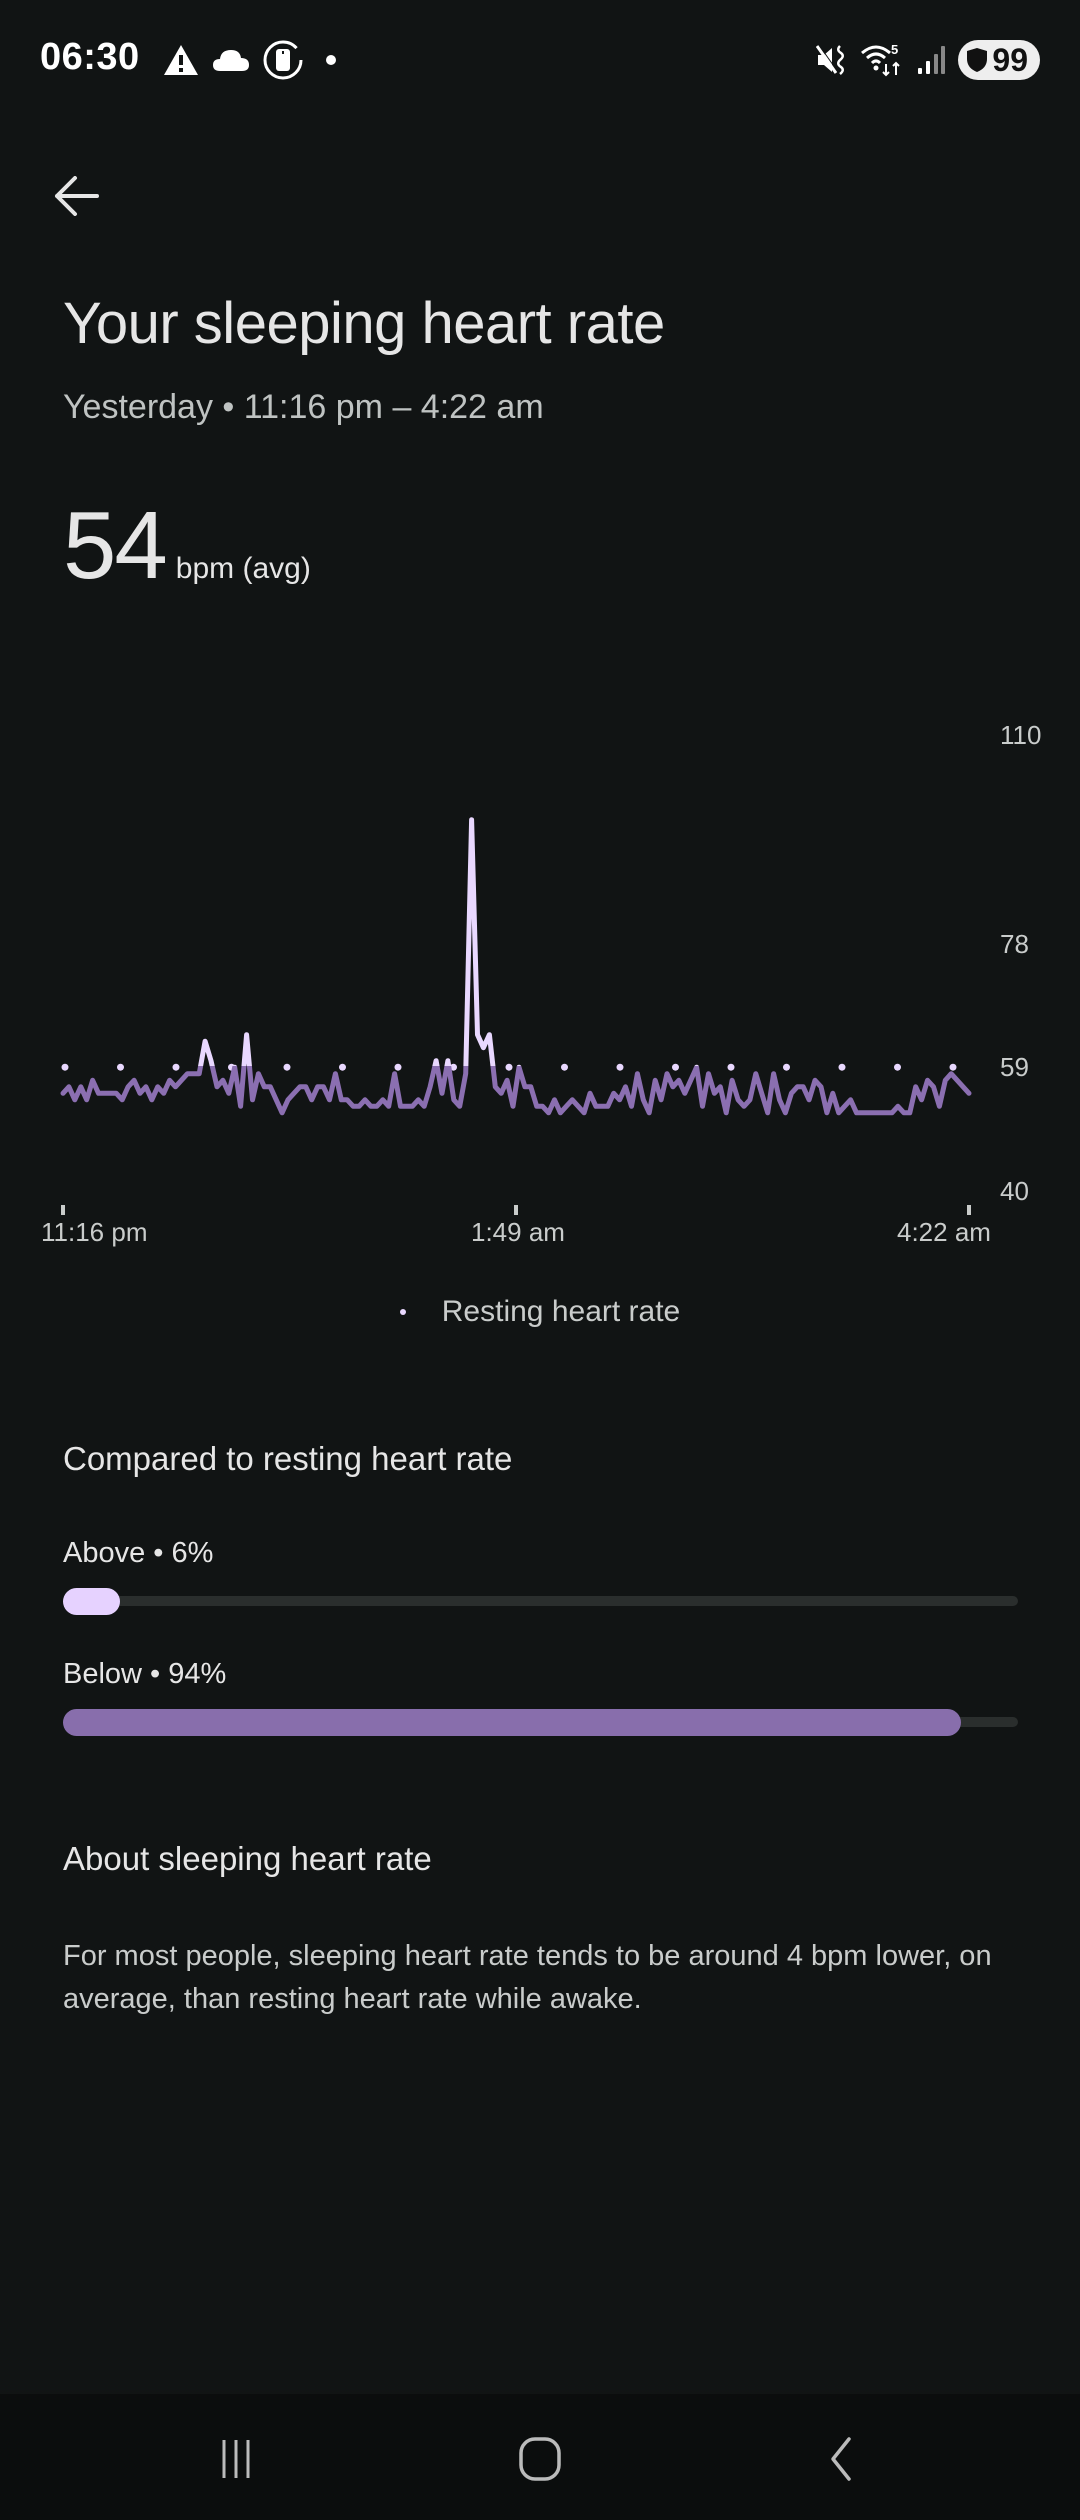 This screenshot has height=2520, width=1080. What do you see at coordinates (254, 60) in the screenshot?
I see `status-left-icons` at bounding box center [254, 60].